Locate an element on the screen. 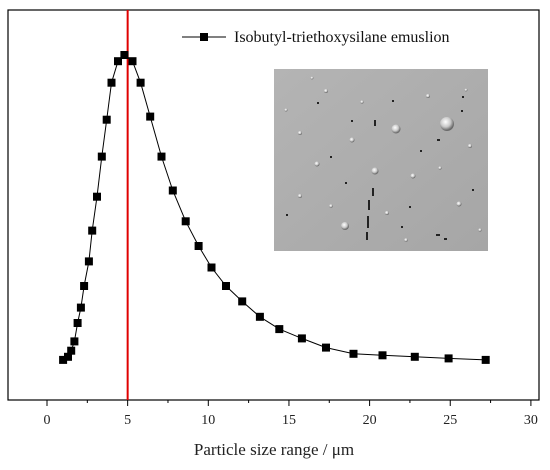 This screenshot has height=470, width=550. x-tick-label-15: 15 is located at coordinates (289, 420).